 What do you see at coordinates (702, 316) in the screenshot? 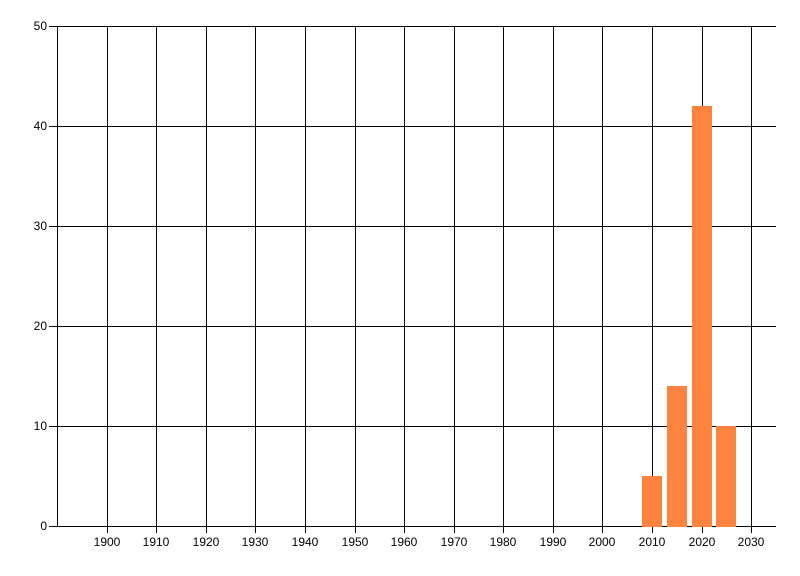
I see `bar-2020` at bounding box center [702, 316].